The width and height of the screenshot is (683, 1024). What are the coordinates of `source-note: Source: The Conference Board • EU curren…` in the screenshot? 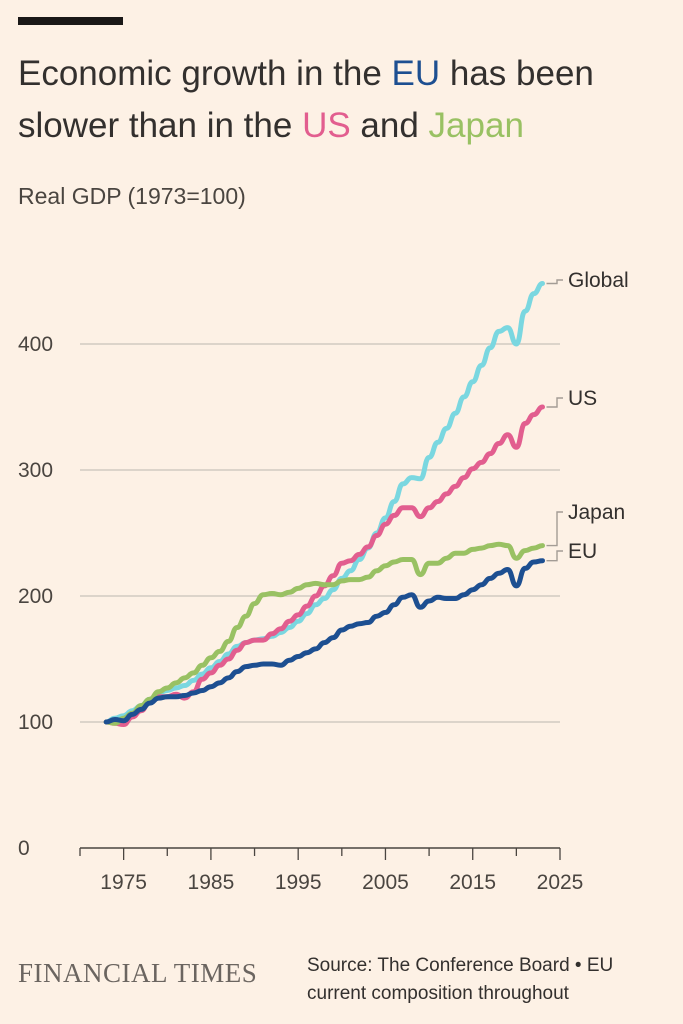 It's located at (460, 979).